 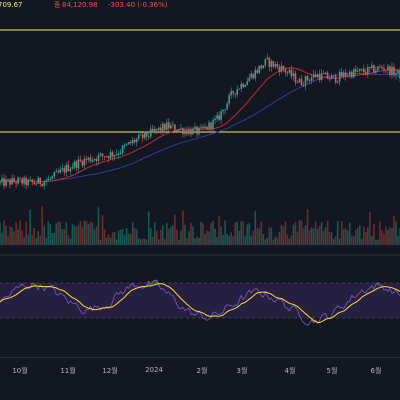 I want to click on close-label: 종, so click(x=57, y=5).